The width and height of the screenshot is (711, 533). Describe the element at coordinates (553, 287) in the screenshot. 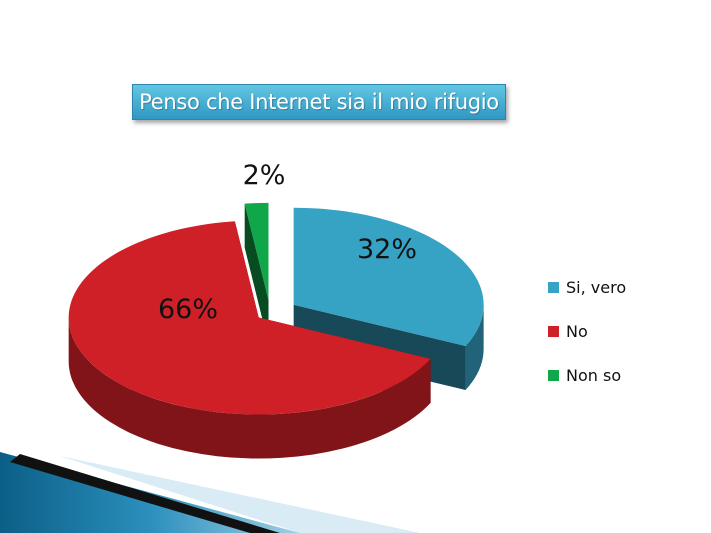

I see `legend-swatch-si-vero` at that location.